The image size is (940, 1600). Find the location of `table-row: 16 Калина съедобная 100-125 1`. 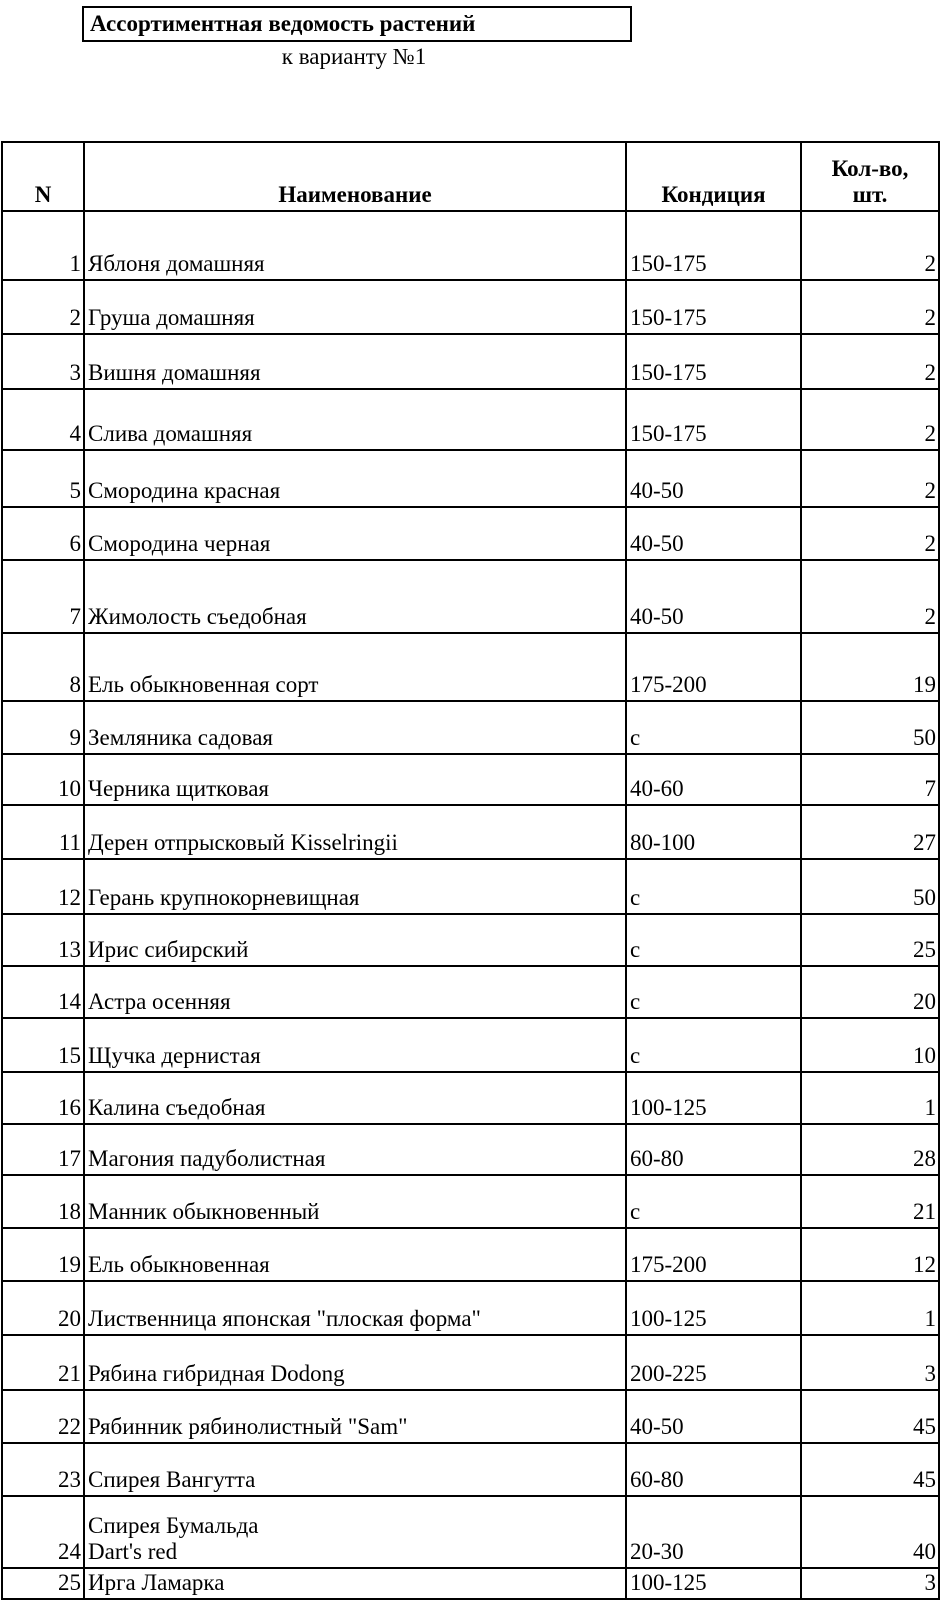

table-row: 16 Калина съедобная 100-125 1 is located at coordinates (470, 1098).